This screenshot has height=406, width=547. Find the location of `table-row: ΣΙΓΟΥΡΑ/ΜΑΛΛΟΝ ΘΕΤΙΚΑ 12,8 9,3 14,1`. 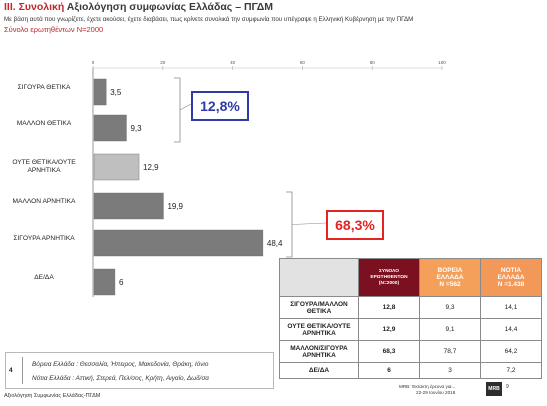

table-row: ΣΙΓΟΥΡΑ/ΜΑΛΛΟΝ ΘΕΤΙΚΑ 12,8 9,3 14,1 is located at coordinates (410, 307).